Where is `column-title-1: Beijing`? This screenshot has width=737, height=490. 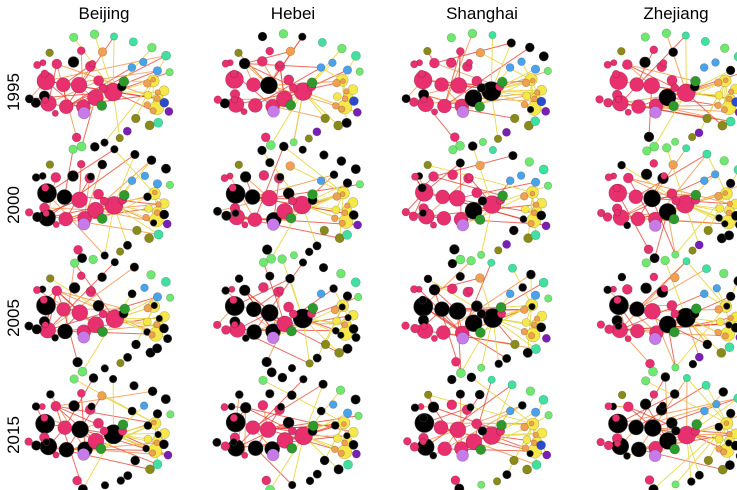 column-title-1: Beijing is located at coordinates (104, 13).